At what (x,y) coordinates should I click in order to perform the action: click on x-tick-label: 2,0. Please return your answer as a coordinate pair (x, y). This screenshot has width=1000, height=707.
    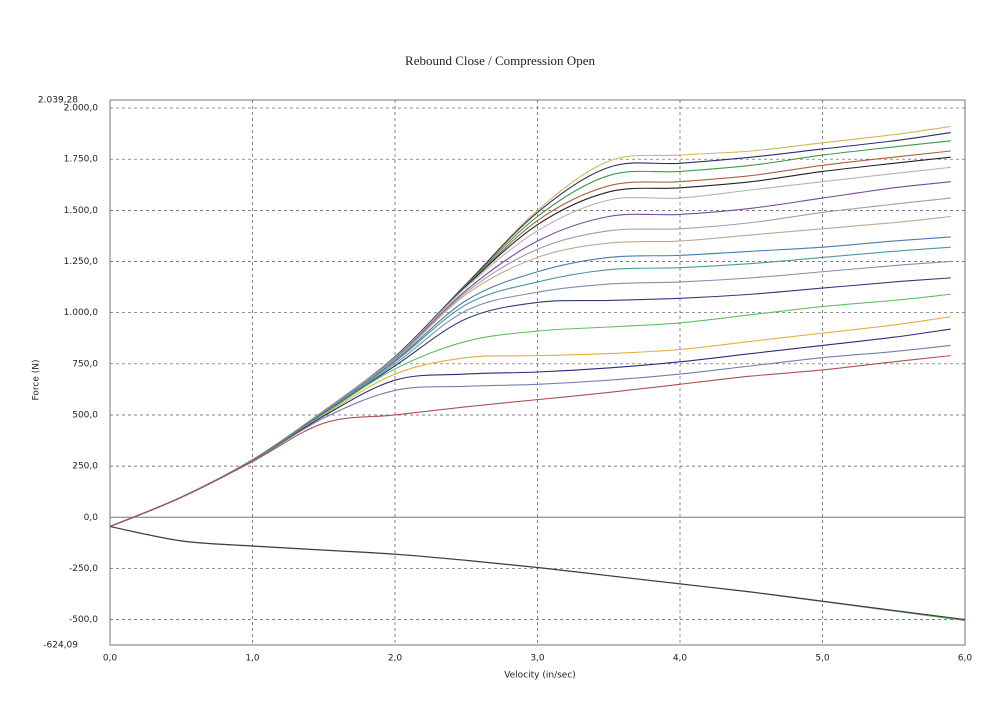
    Looking at the image, I should click on (395, 659).